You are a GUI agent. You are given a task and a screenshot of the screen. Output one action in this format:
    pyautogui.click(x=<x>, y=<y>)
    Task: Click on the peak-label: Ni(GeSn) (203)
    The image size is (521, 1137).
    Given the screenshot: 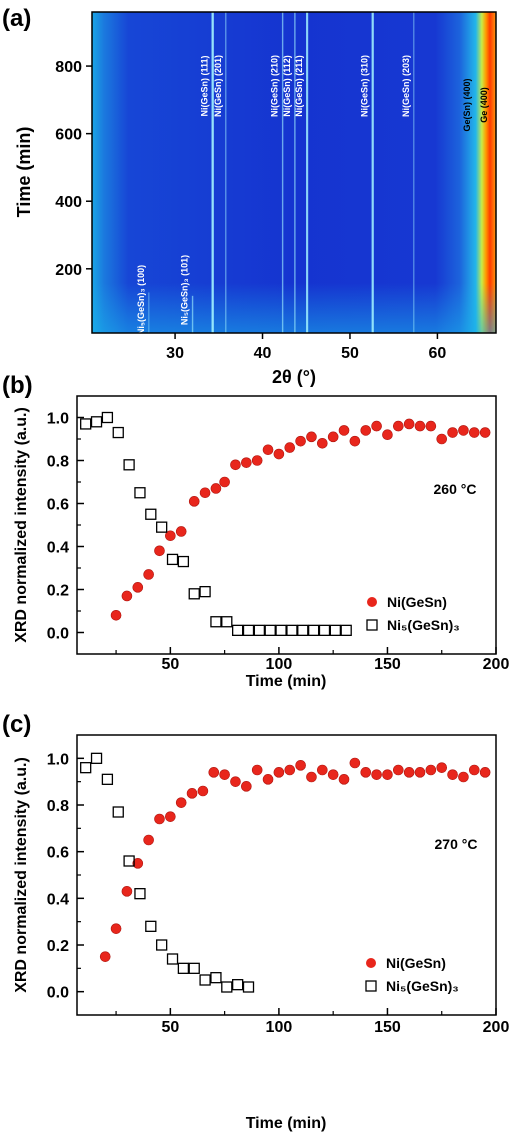 What is the action you would take?
    pyautogui.click(x=406, y=86)
    